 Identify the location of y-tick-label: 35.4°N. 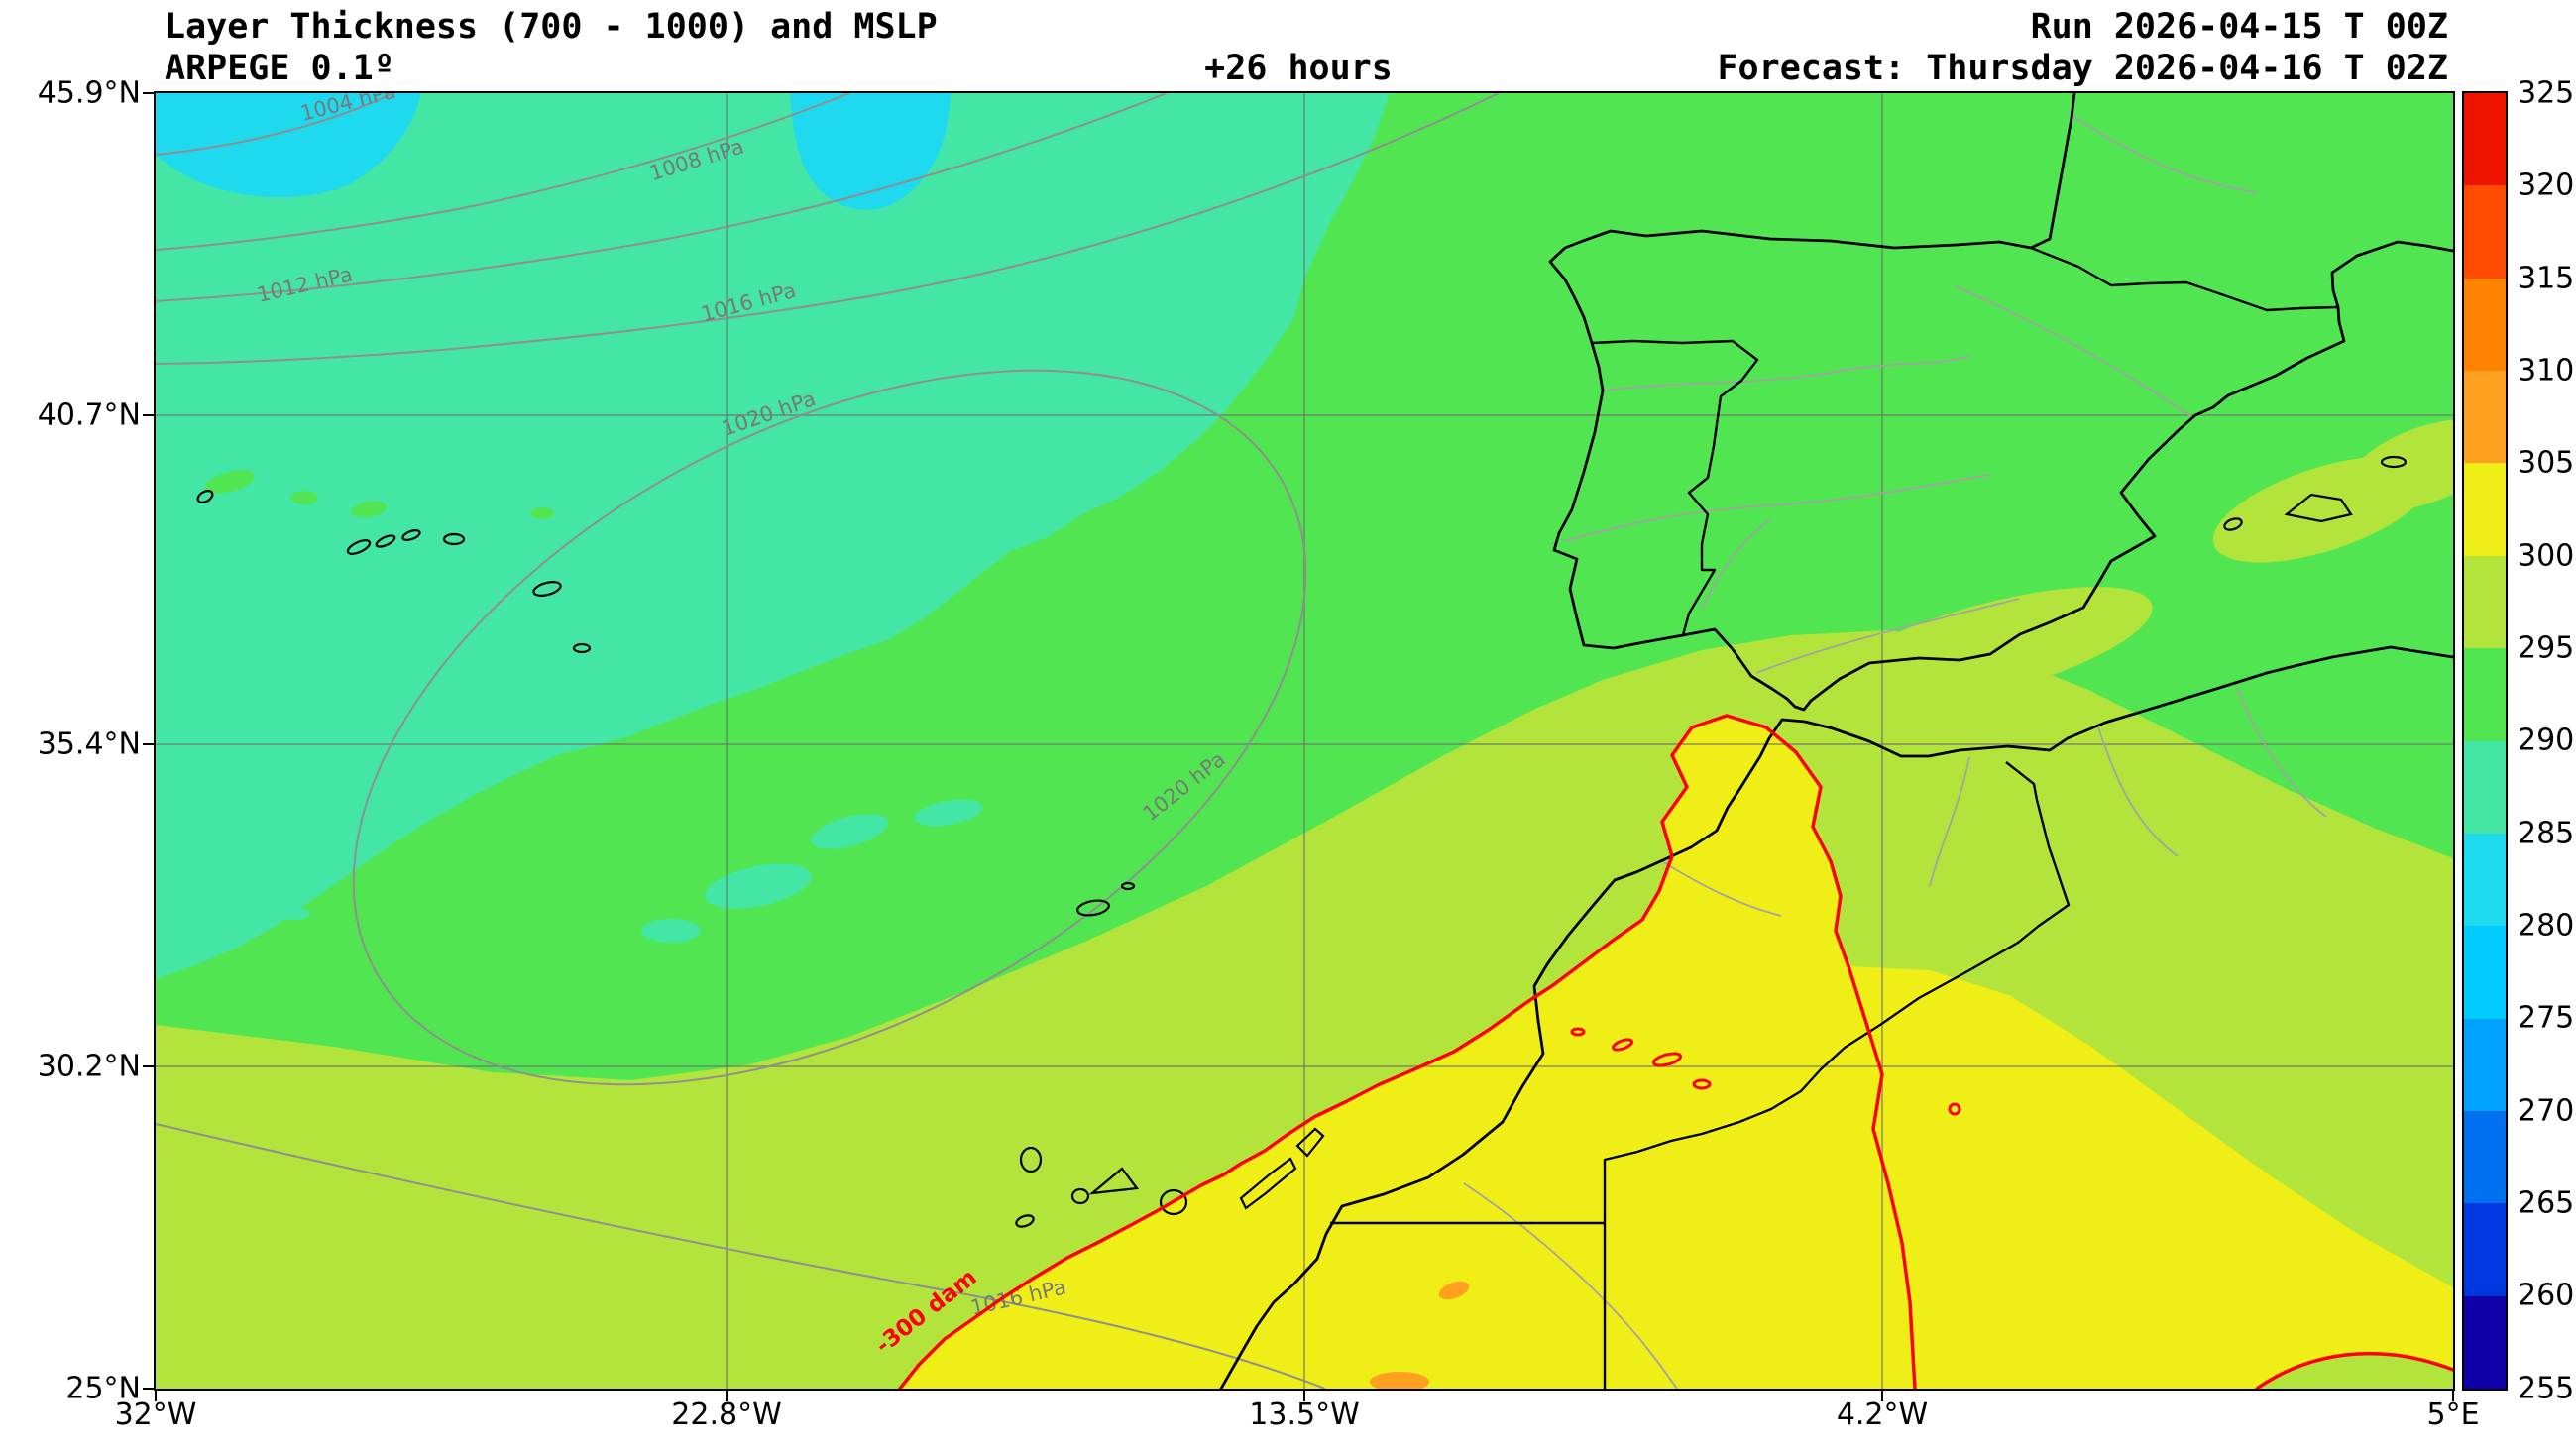
(89, 744).